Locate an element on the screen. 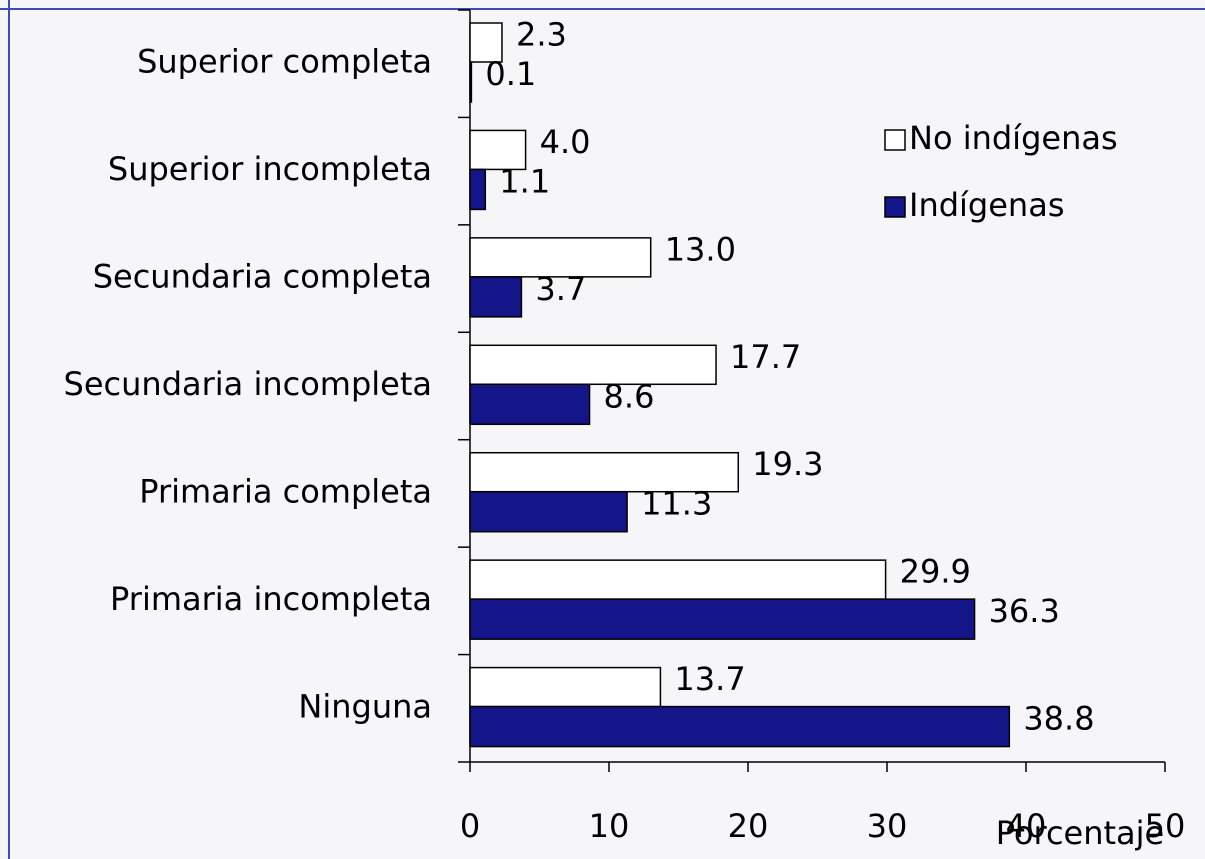  y-tick-label: Primaria completa is located at coordinates (285, 491).